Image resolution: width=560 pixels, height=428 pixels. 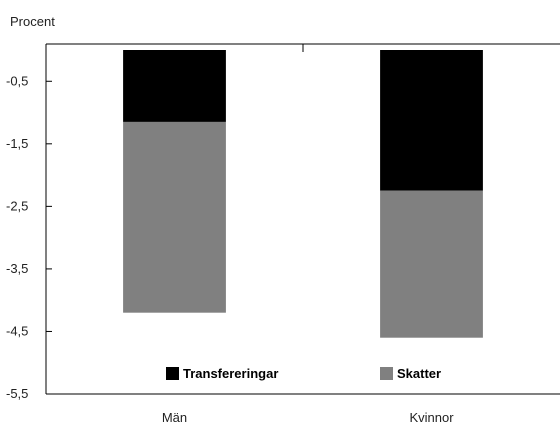 I want to click on y-tick-label-0: -0,5, so click(x=17, y=80).